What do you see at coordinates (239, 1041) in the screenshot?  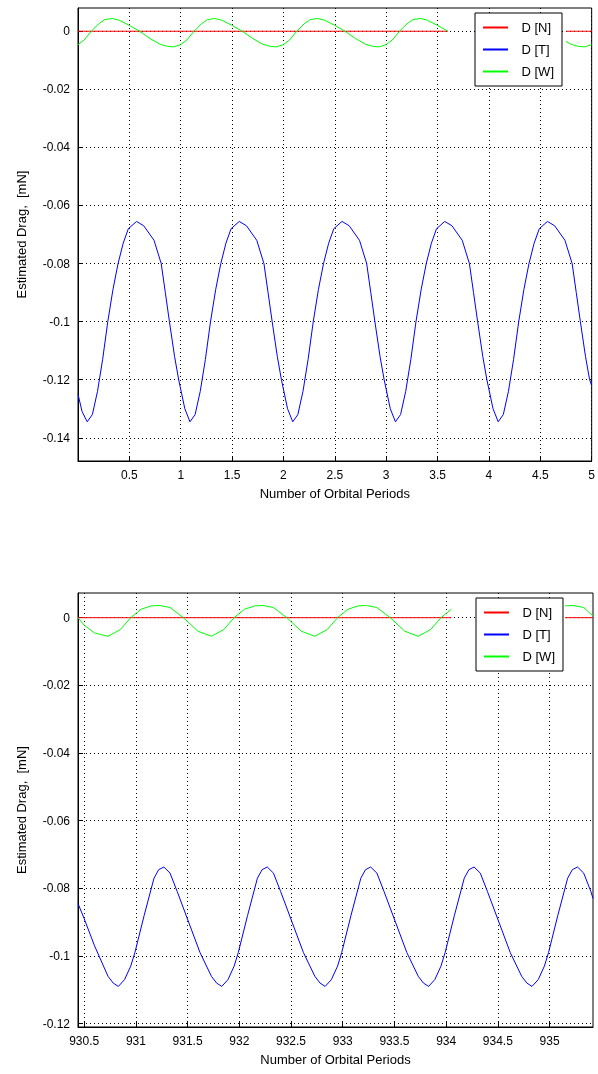 I see `x-tick-label: 932` at bounding box center [239, 1041].